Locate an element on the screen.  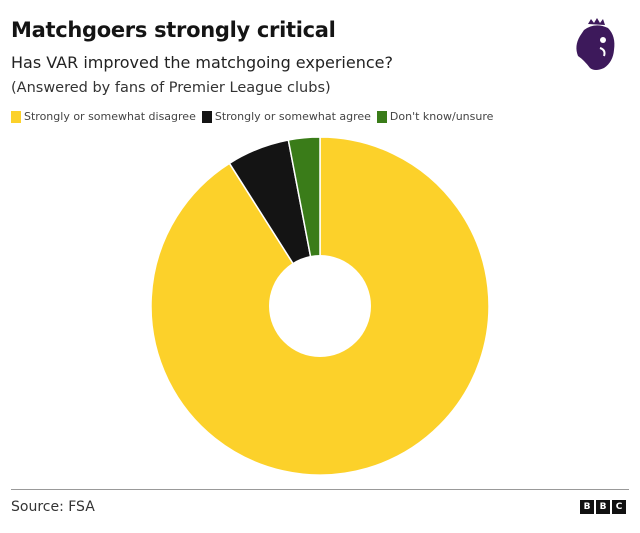
bbc-logo: B B C is located at coordinates (603, 507).